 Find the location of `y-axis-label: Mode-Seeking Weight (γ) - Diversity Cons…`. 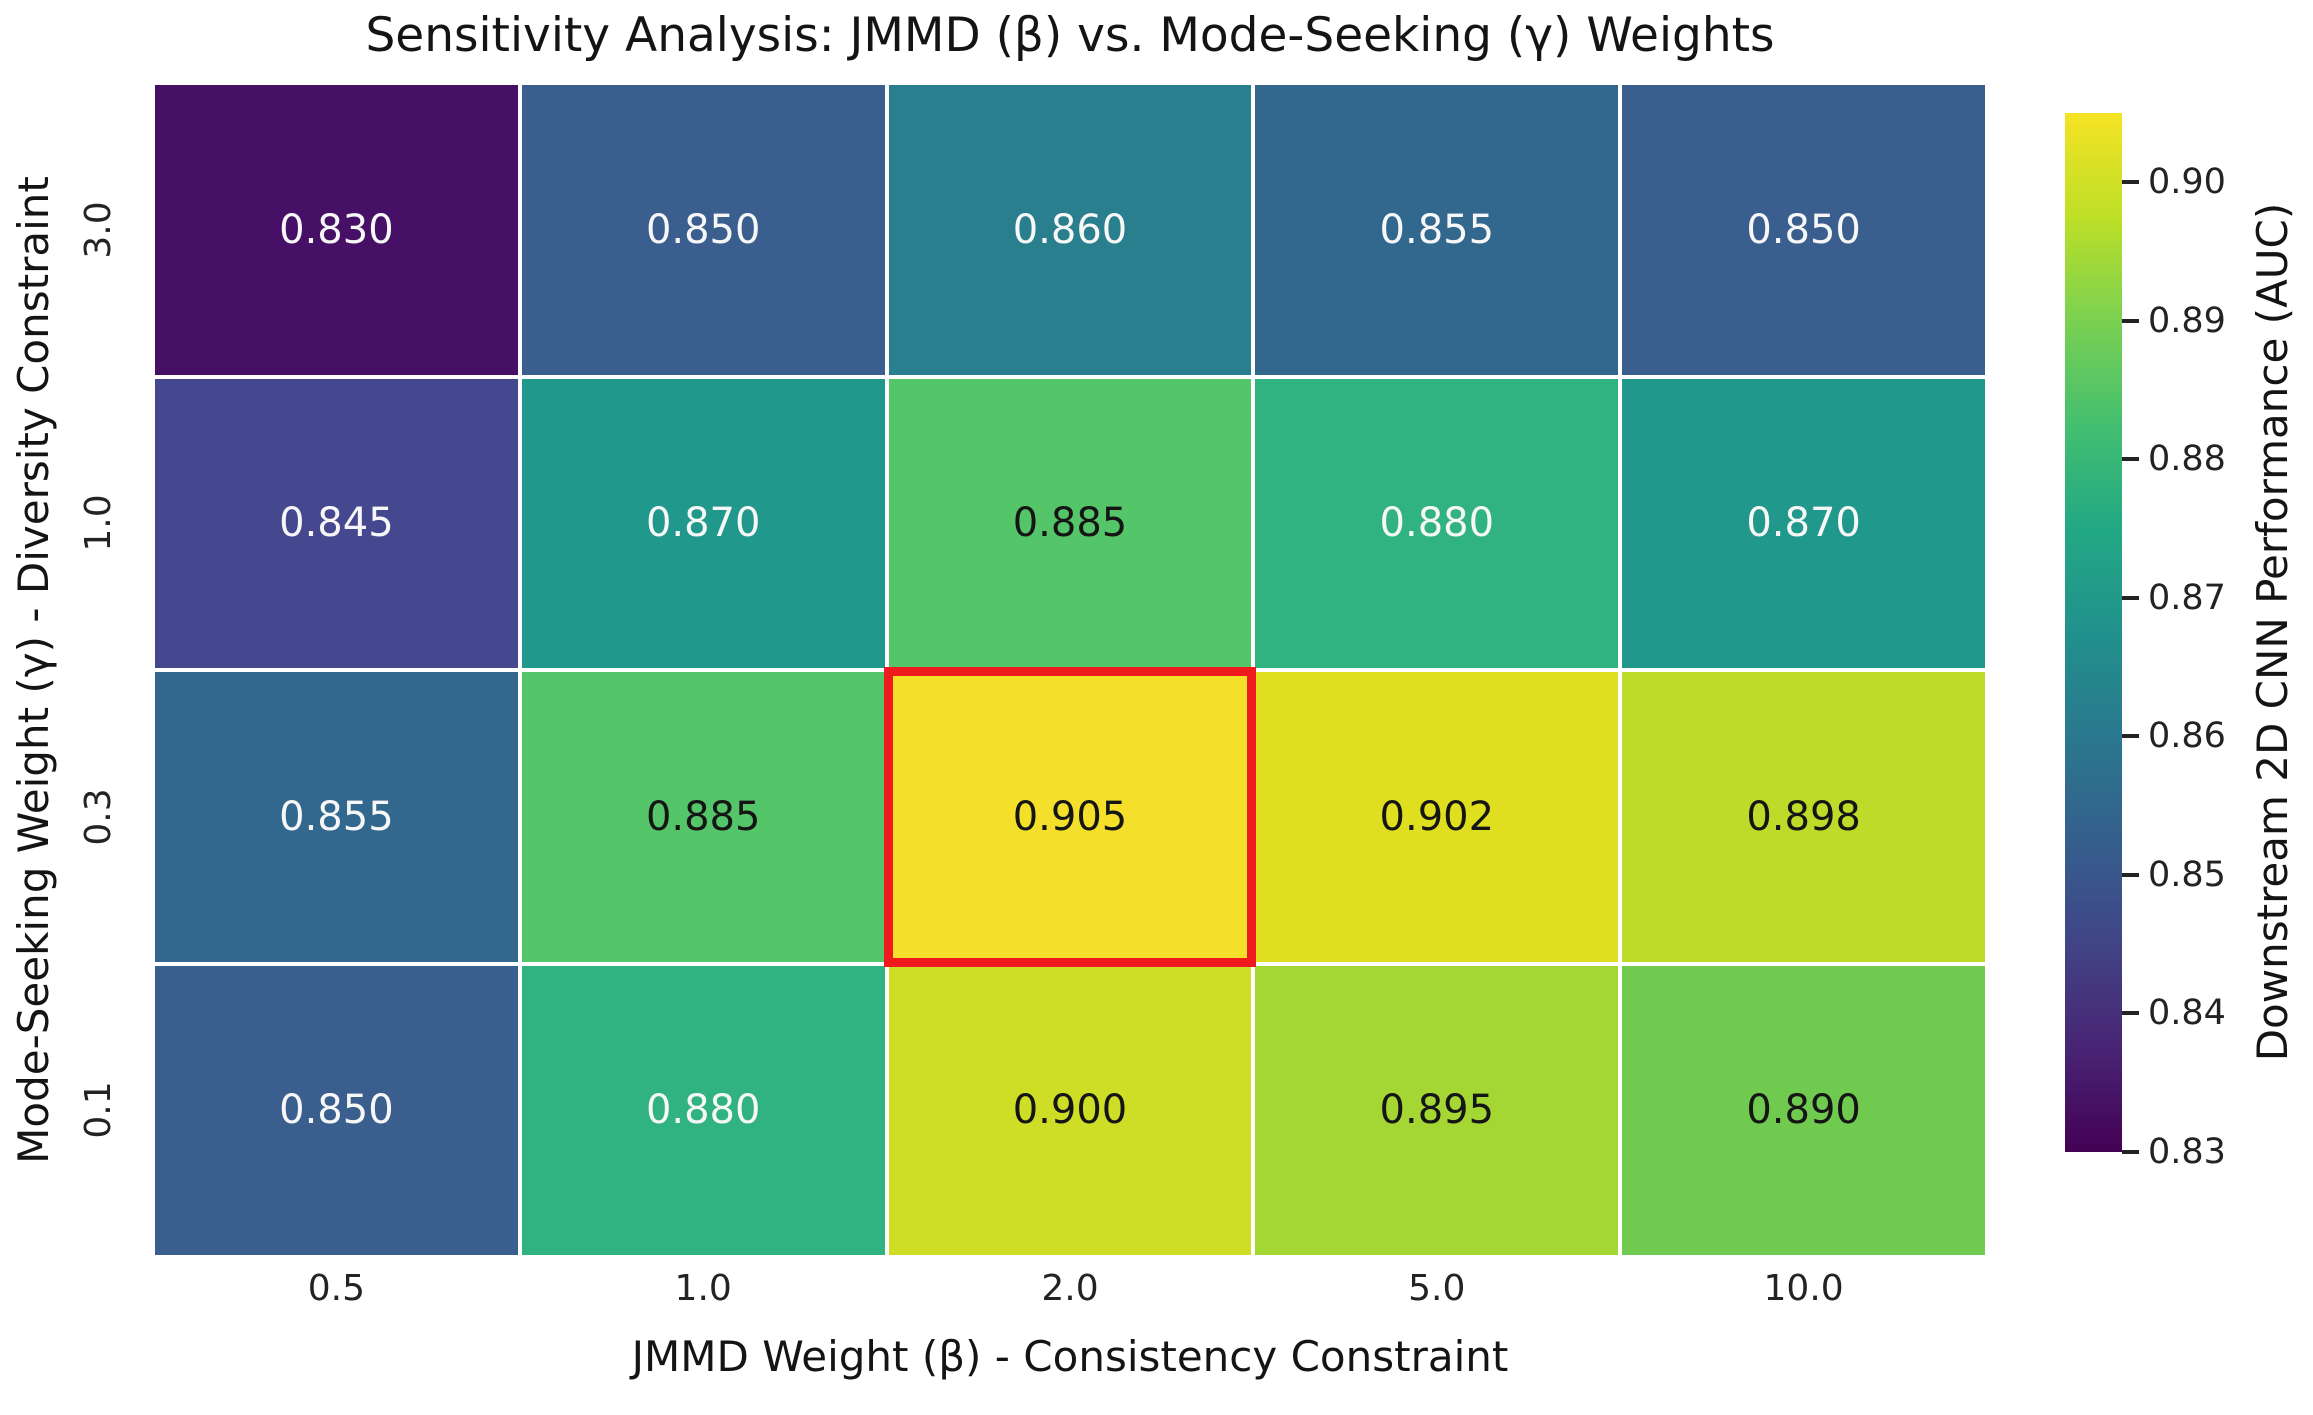

y-axis-label: Mode-Seeking Weight (γ) - Diversity Cons… is located at coordinates (33, 670).